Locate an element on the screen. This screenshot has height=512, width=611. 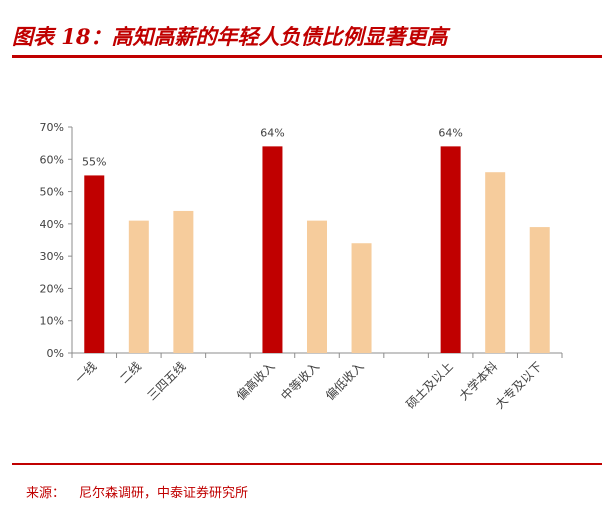
y-tick-label: 60% is located at coordinates (52, 159).